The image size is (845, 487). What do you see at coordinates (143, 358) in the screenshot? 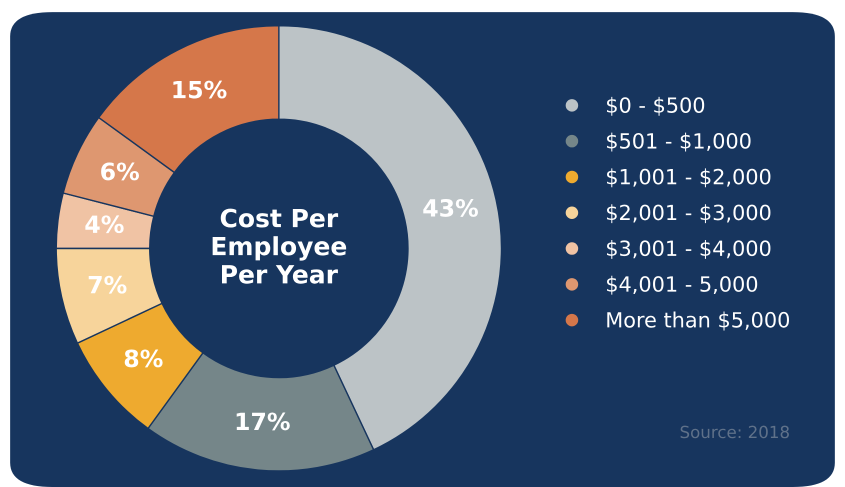
I see `data-label: 8%` at bounding box center [143, 358].